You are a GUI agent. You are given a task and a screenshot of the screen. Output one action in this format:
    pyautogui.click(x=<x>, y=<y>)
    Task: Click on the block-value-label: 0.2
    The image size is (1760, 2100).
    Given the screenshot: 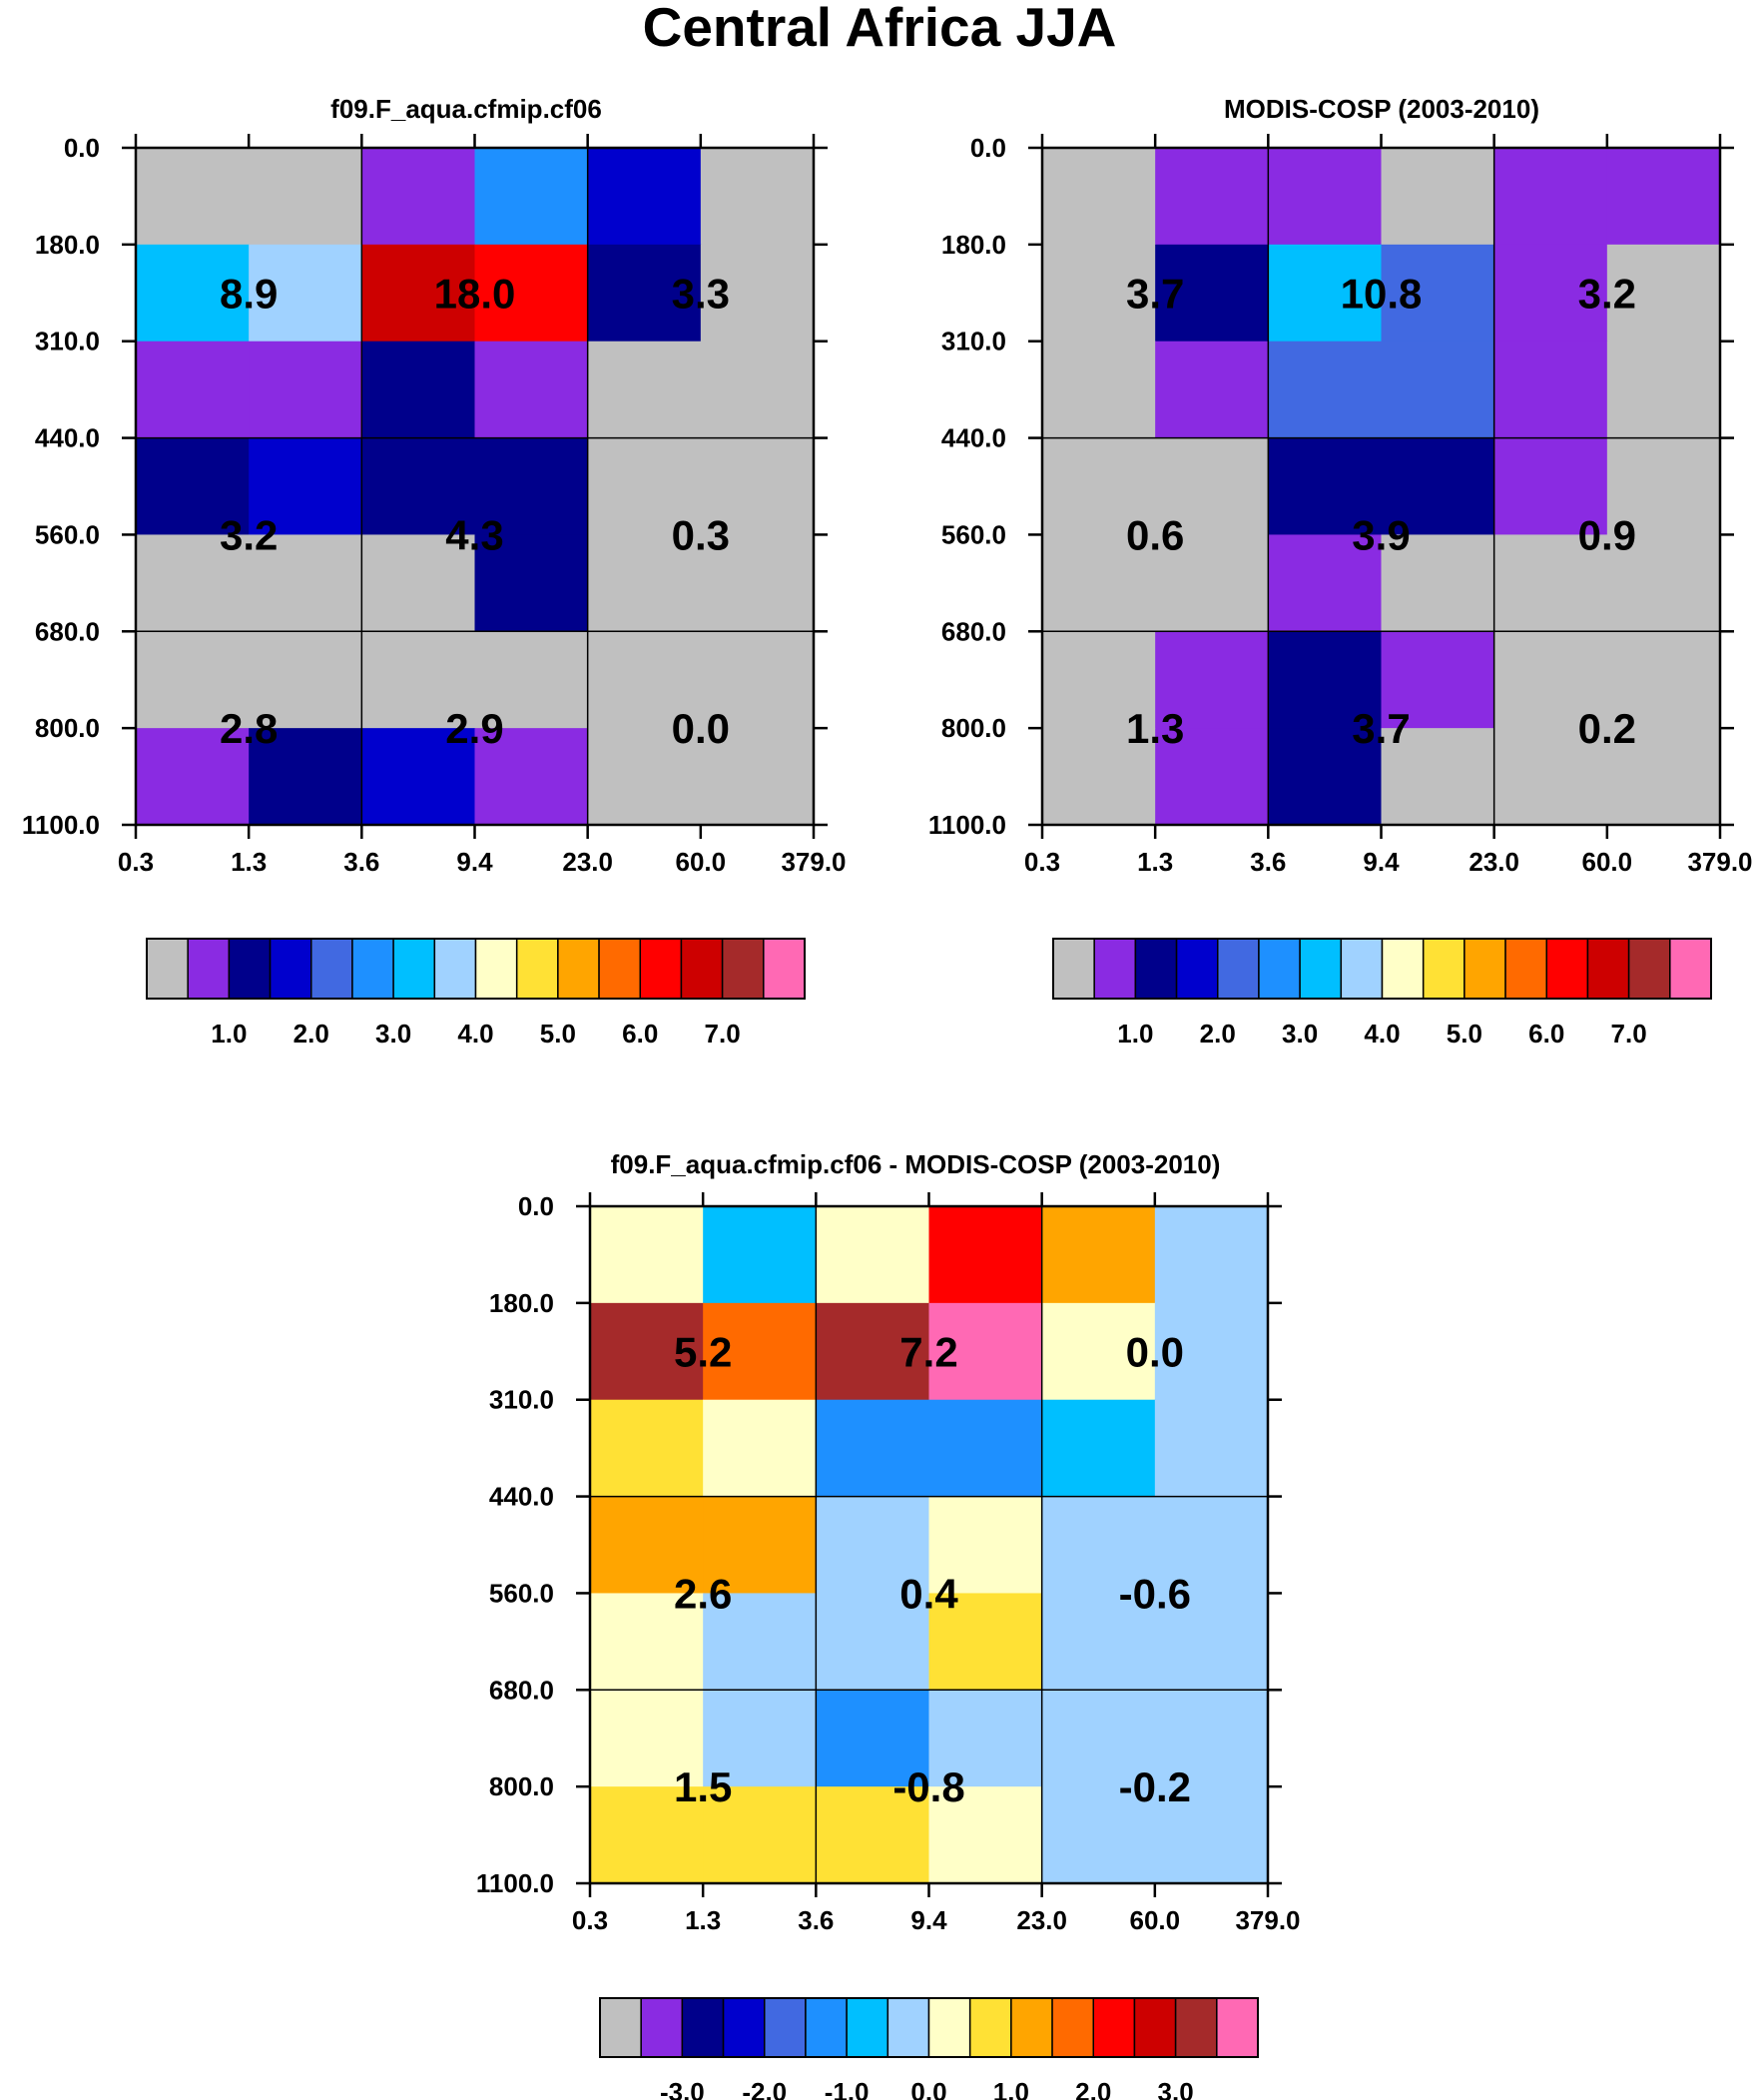 What is the action you would take?
    pyautogui.click(x=1607, y=728)
    